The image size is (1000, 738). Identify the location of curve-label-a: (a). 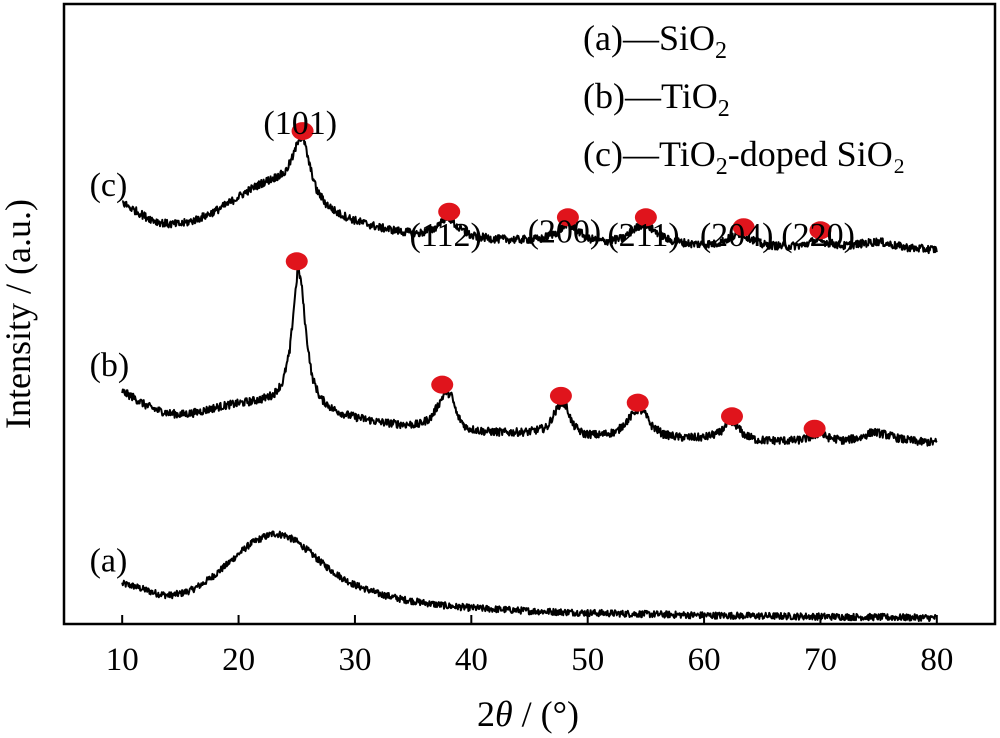
(109, 560).